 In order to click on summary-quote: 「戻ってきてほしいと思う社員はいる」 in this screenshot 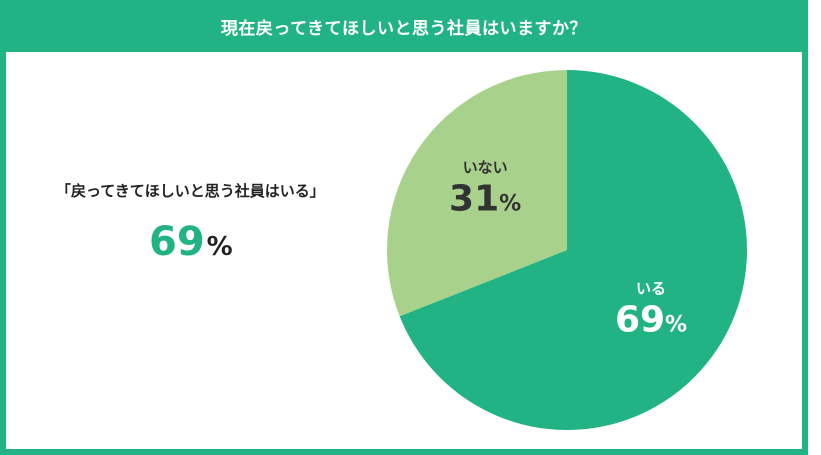, I will do `click(190, 191)`.